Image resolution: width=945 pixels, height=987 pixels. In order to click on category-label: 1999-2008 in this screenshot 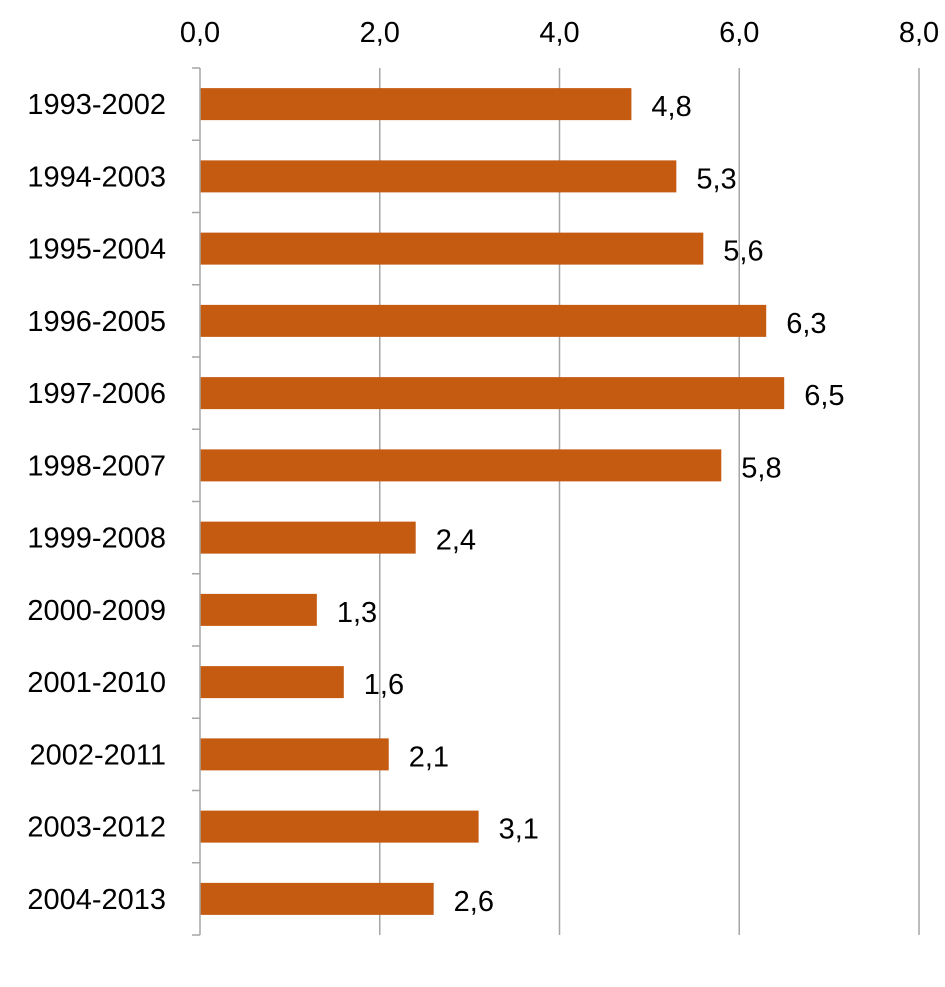, I will do `click(96, 539)`.